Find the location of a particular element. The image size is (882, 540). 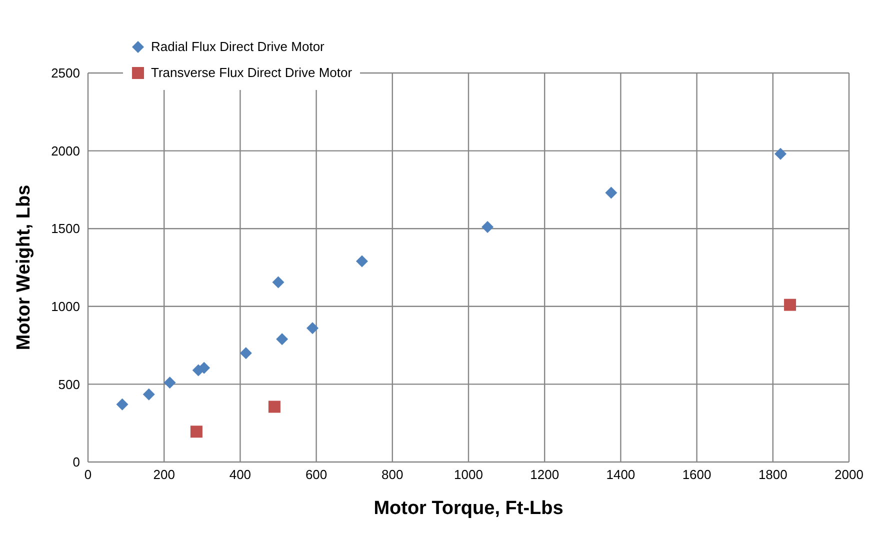

x-tick-label: 1000 is located at coordinates (468, 474).